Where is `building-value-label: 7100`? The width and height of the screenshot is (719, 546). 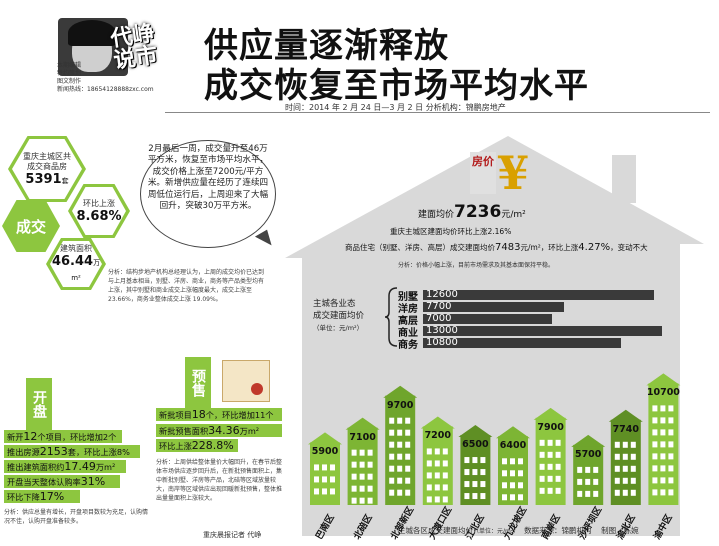 building-value-label: 7100 is located at coordinates (362, 437).